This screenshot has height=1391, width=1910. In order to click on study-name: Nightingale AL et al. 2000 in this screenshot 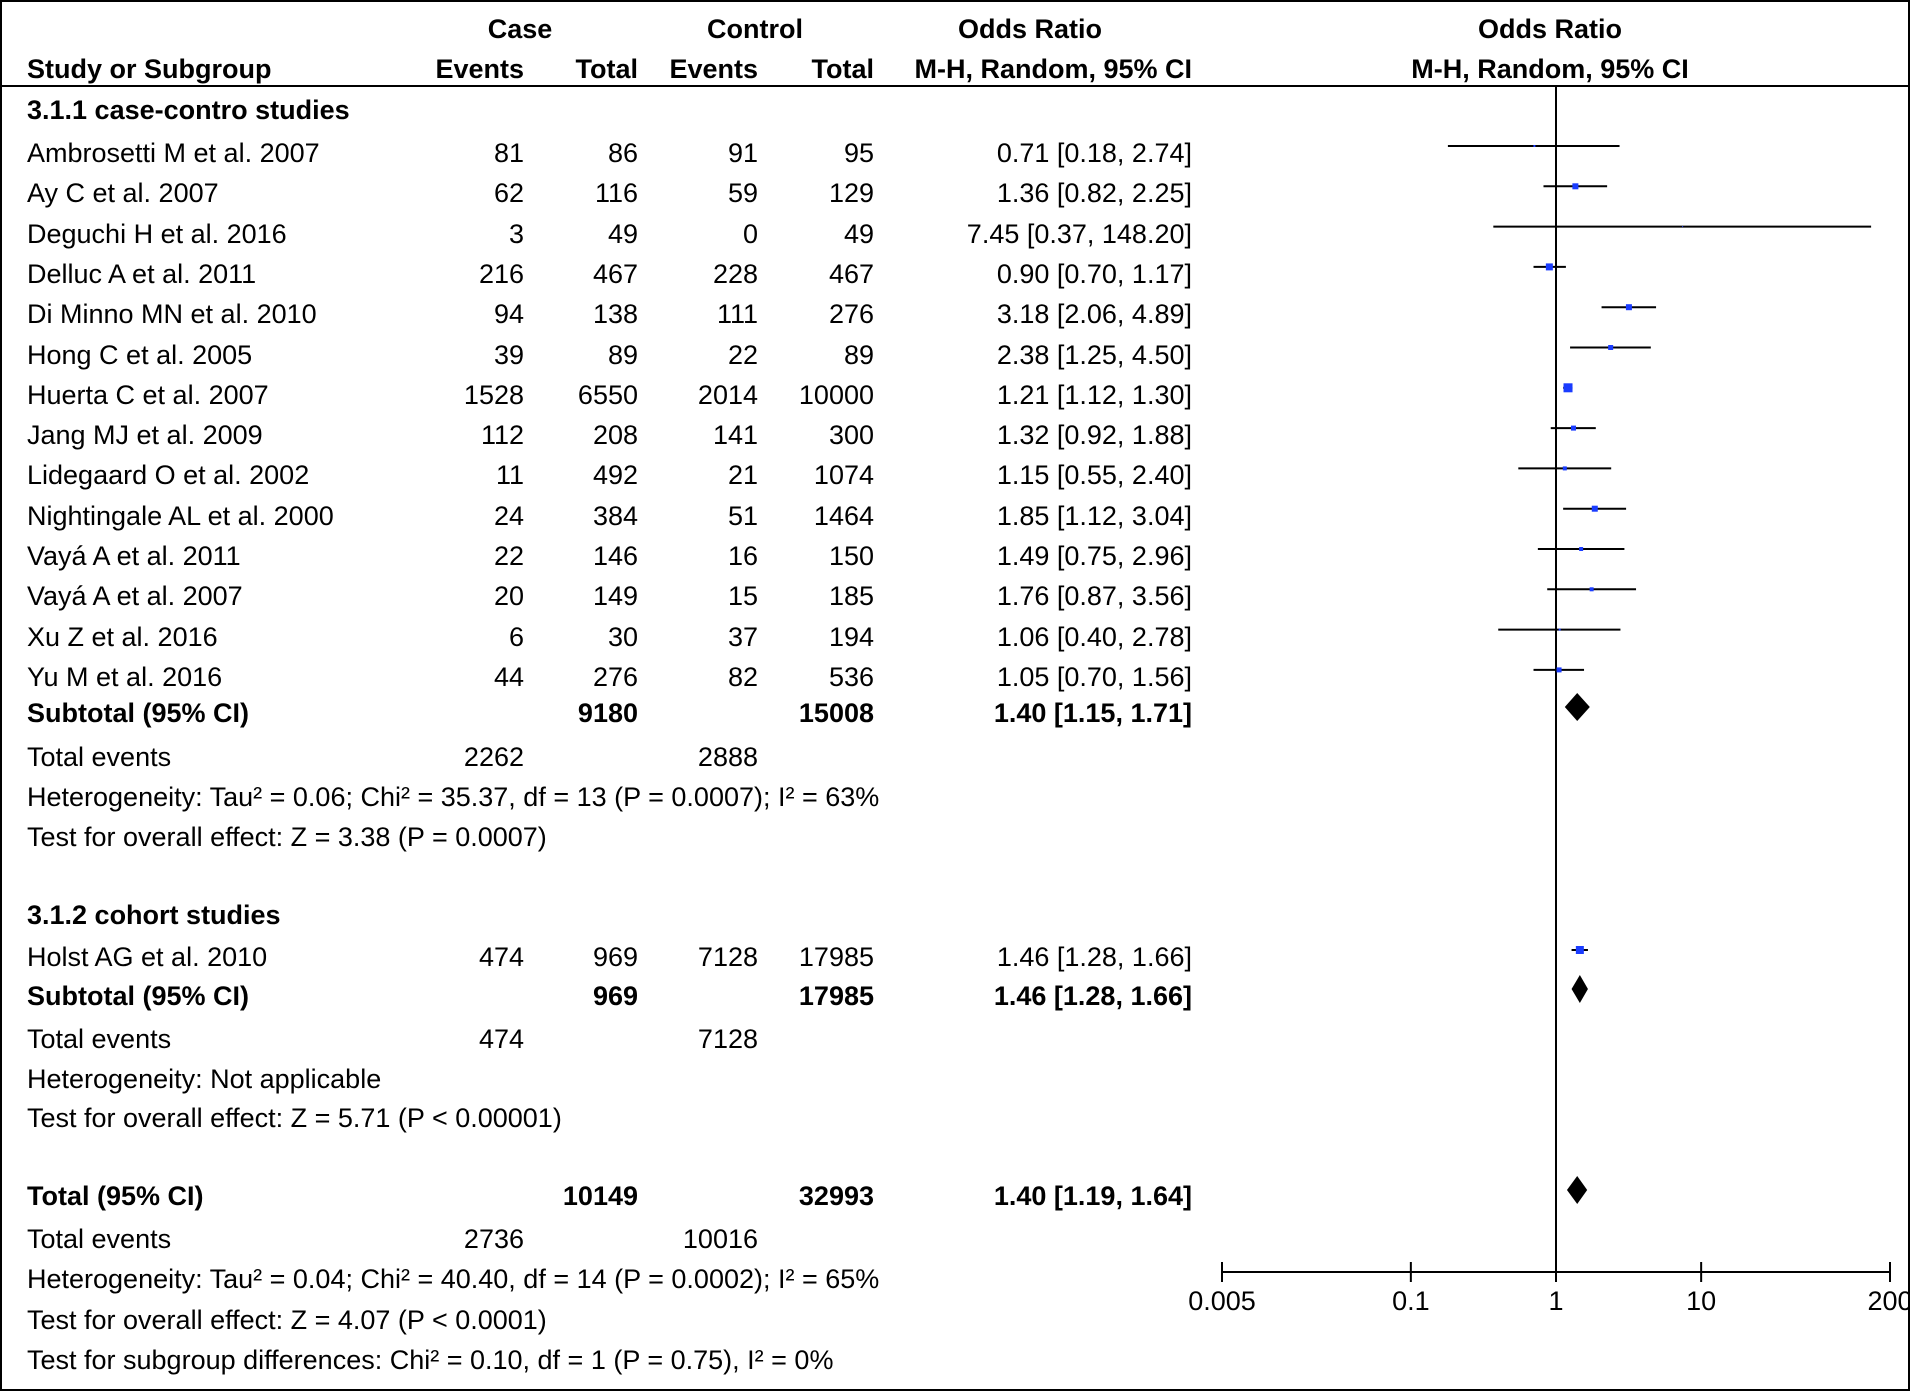, I will do `click(180, 515)`.